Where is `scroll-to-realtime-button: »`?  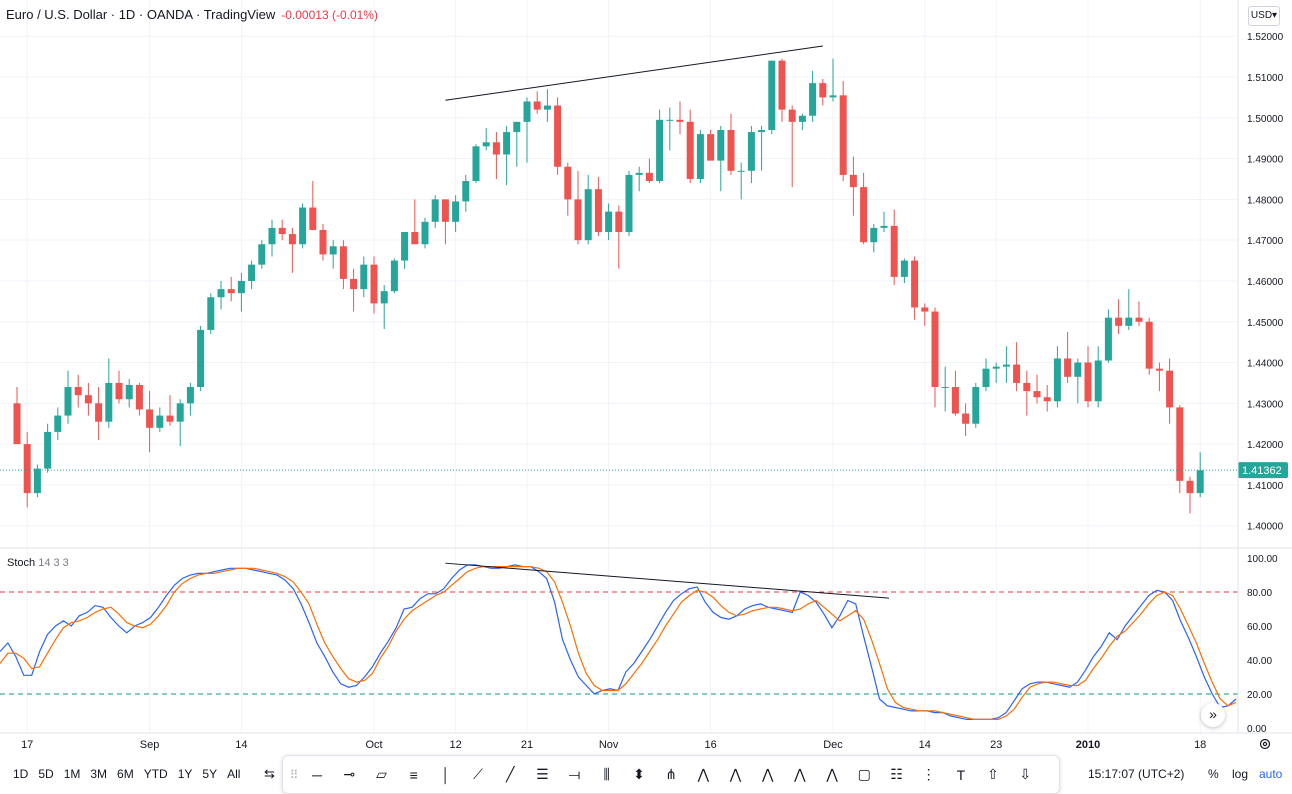 scroll-to-realtime-button: » is located at coordinates (1213, 715).